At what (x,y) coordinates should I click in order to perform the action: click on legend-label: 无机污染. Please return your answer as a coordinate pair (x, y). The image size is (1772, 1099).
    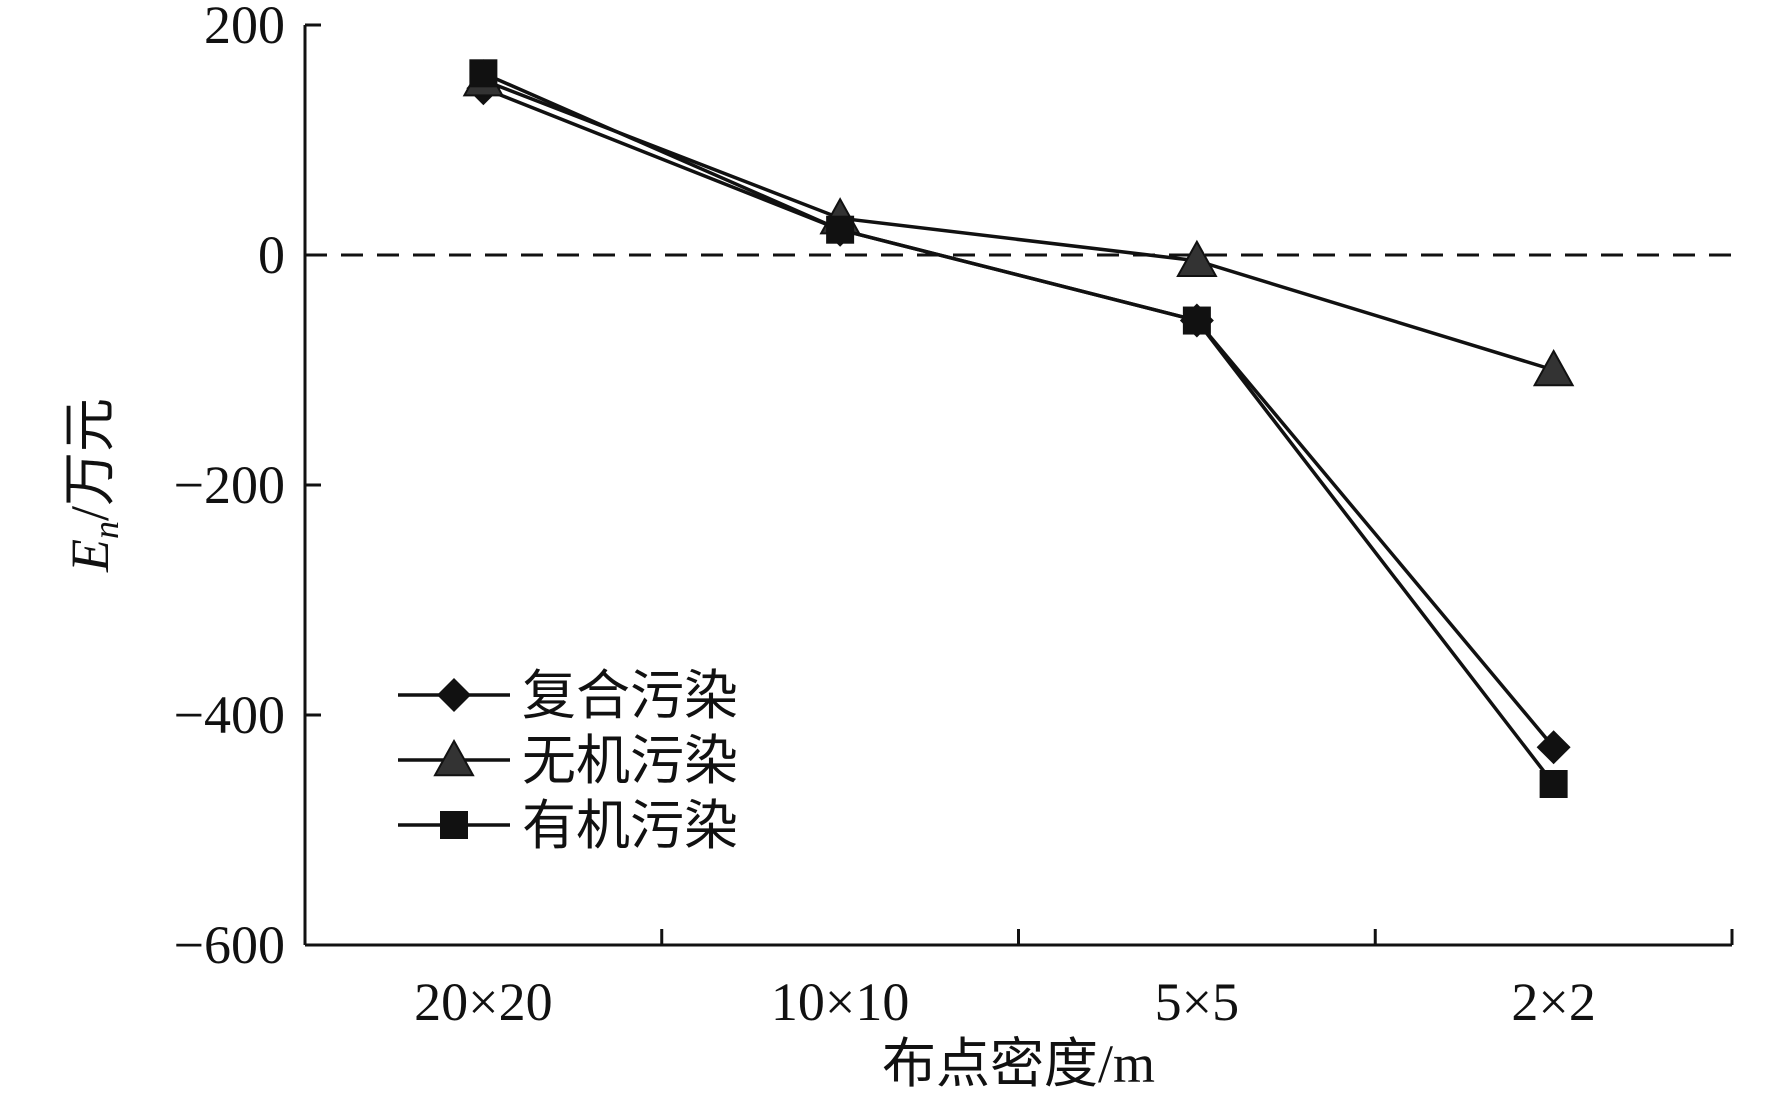
    Looking at the image, I should click on (630, 761).